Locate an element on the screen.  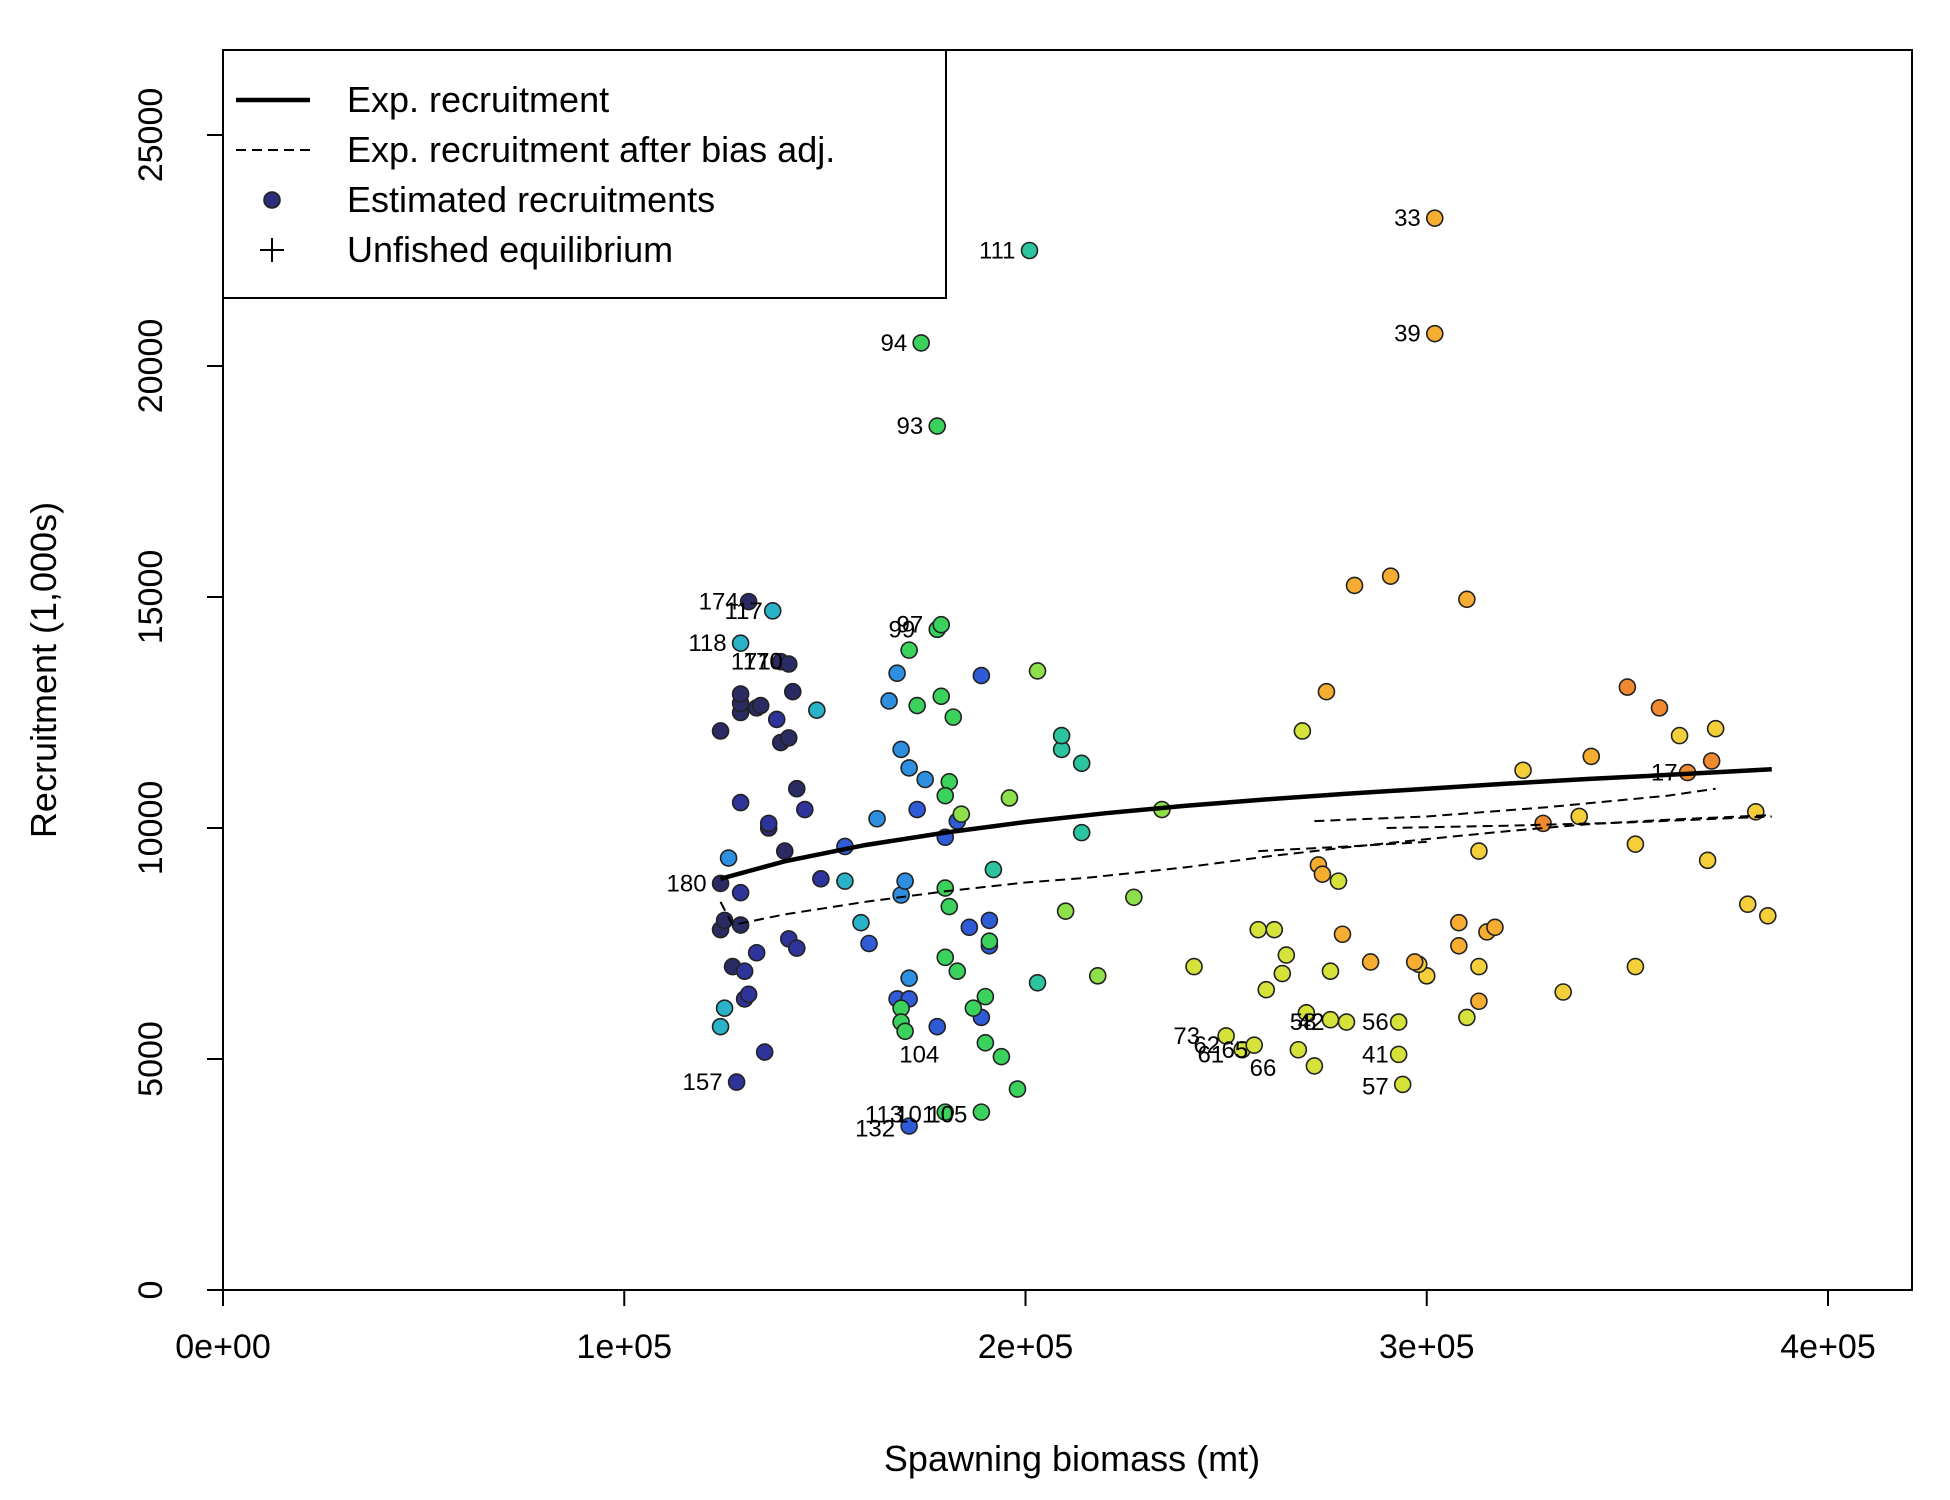
legend-entry-label: Estimated recruitments is located at coordinates (531, 199).